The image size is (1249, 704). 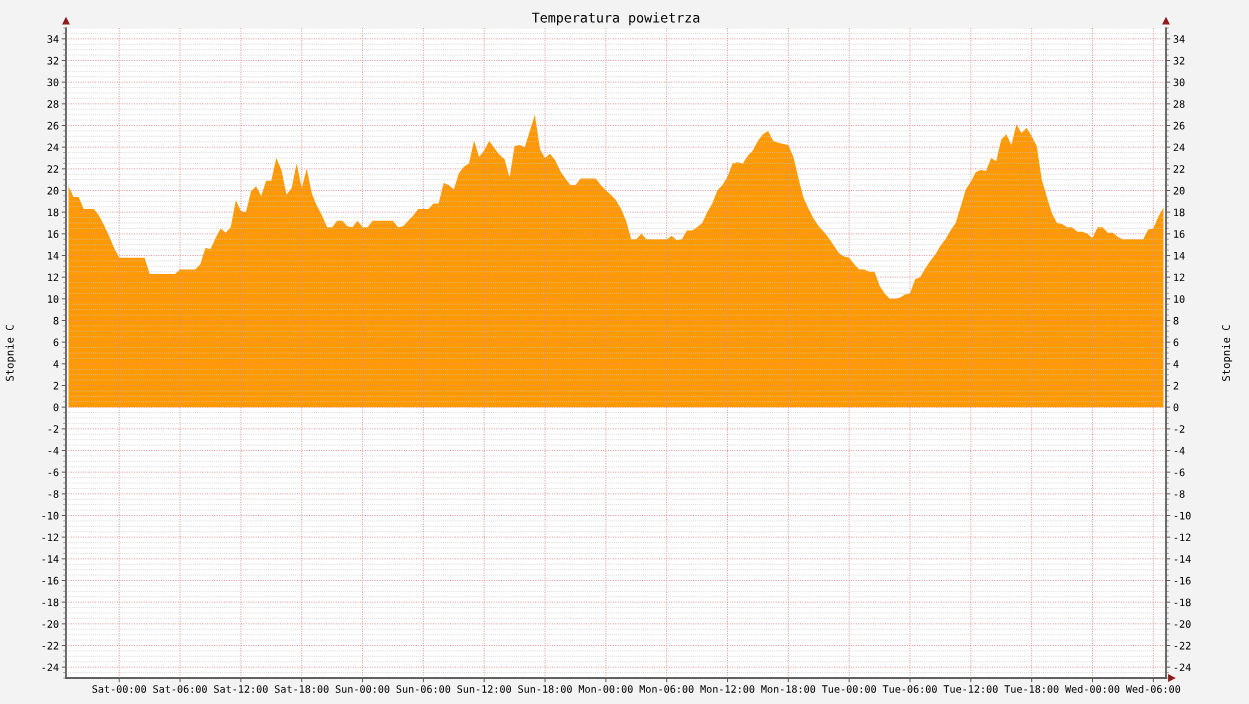 I want to click on y2-tick-label: 2, so click(x=1176, y=385).